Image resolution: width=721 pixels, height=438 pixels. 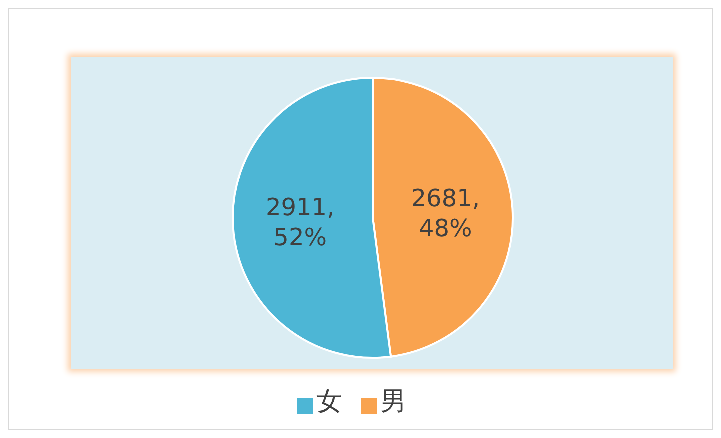 I want to click on data-label: 2911, 52%, so click(x=300, y=223).